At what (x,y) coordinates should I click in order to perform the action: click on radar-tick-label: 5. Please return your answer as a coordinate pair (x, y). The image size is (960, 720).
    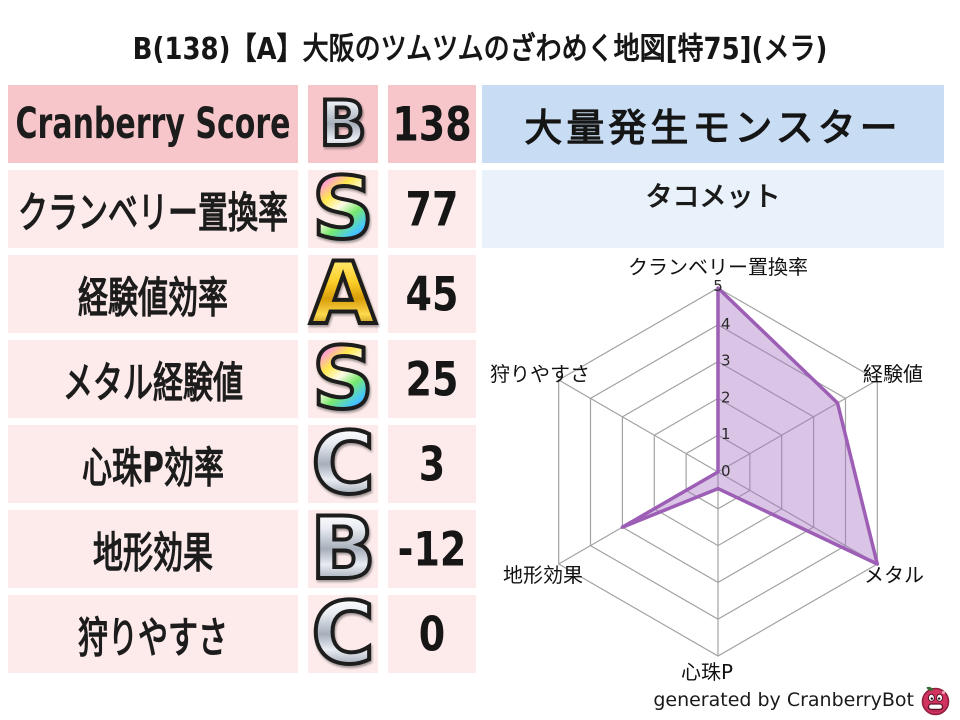
    Looking at the image, I should click on (718, 286).